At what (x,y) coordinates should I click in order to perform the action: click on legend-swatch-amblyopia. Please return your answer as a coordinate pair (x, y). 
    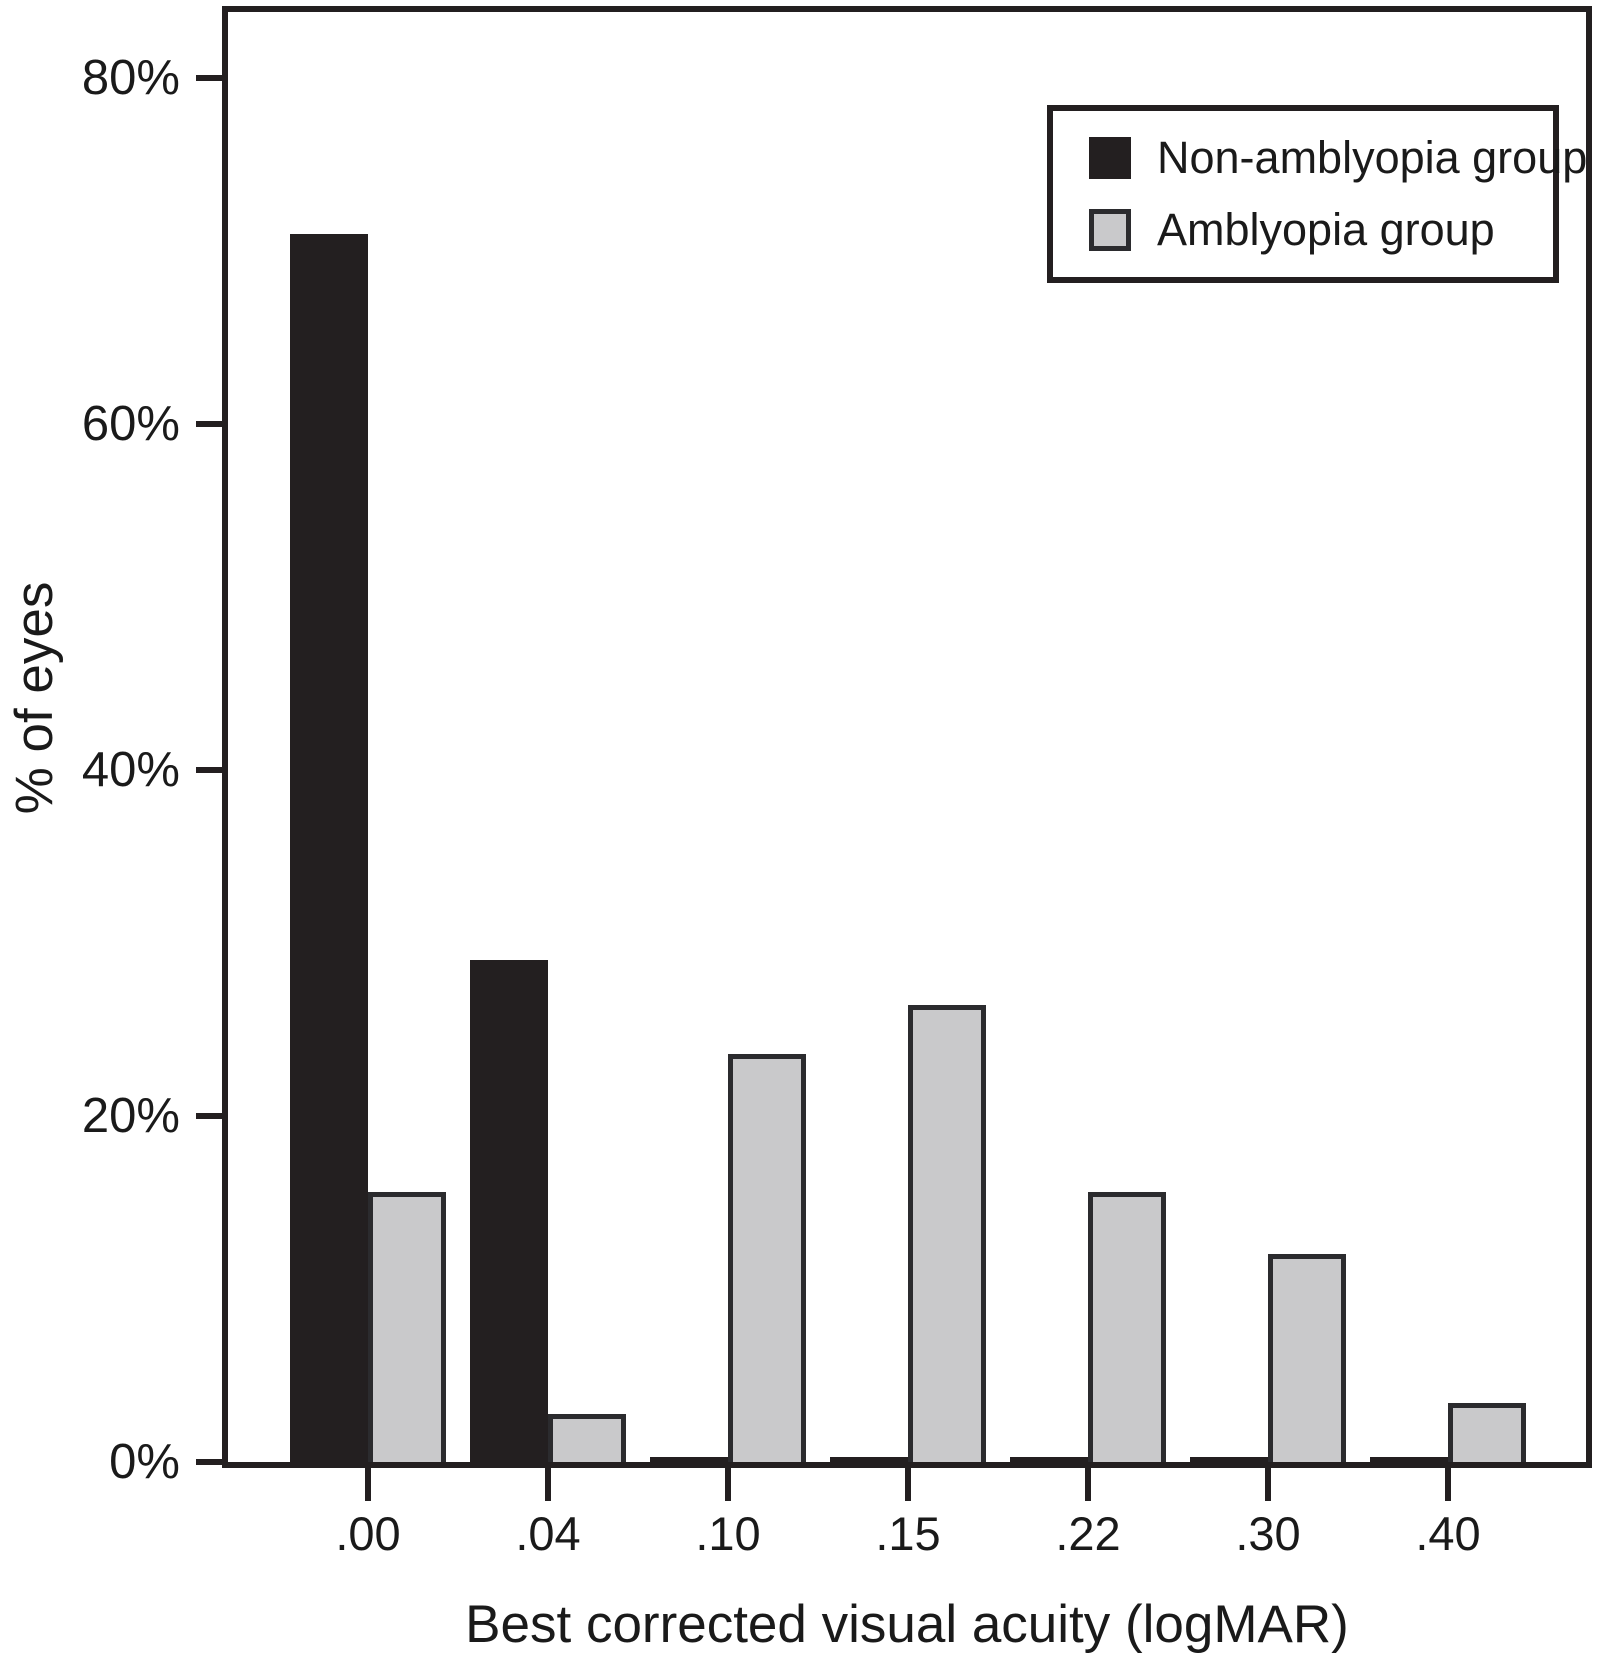
    Looking at the image, I should click on (1110, 230).